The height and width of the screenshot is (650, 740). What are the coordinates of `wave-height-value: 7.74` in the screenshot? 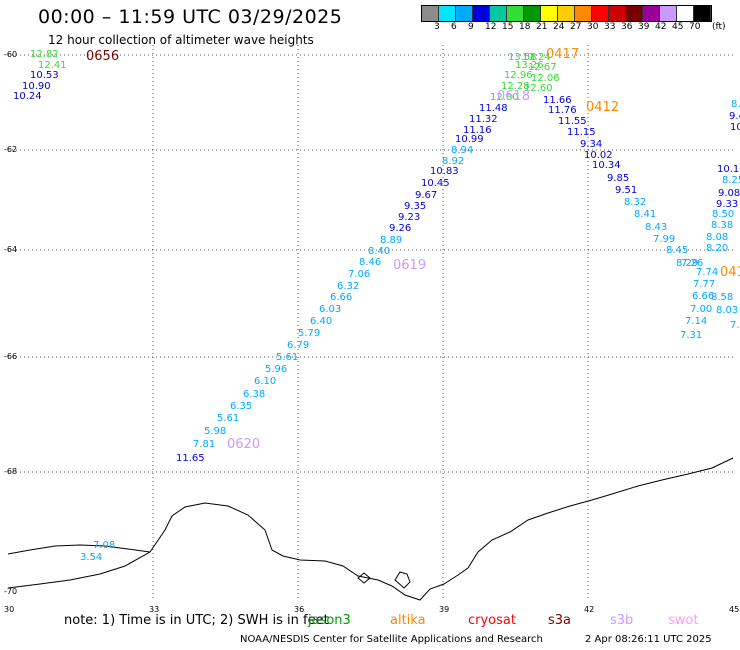 It's located at (707, 272).